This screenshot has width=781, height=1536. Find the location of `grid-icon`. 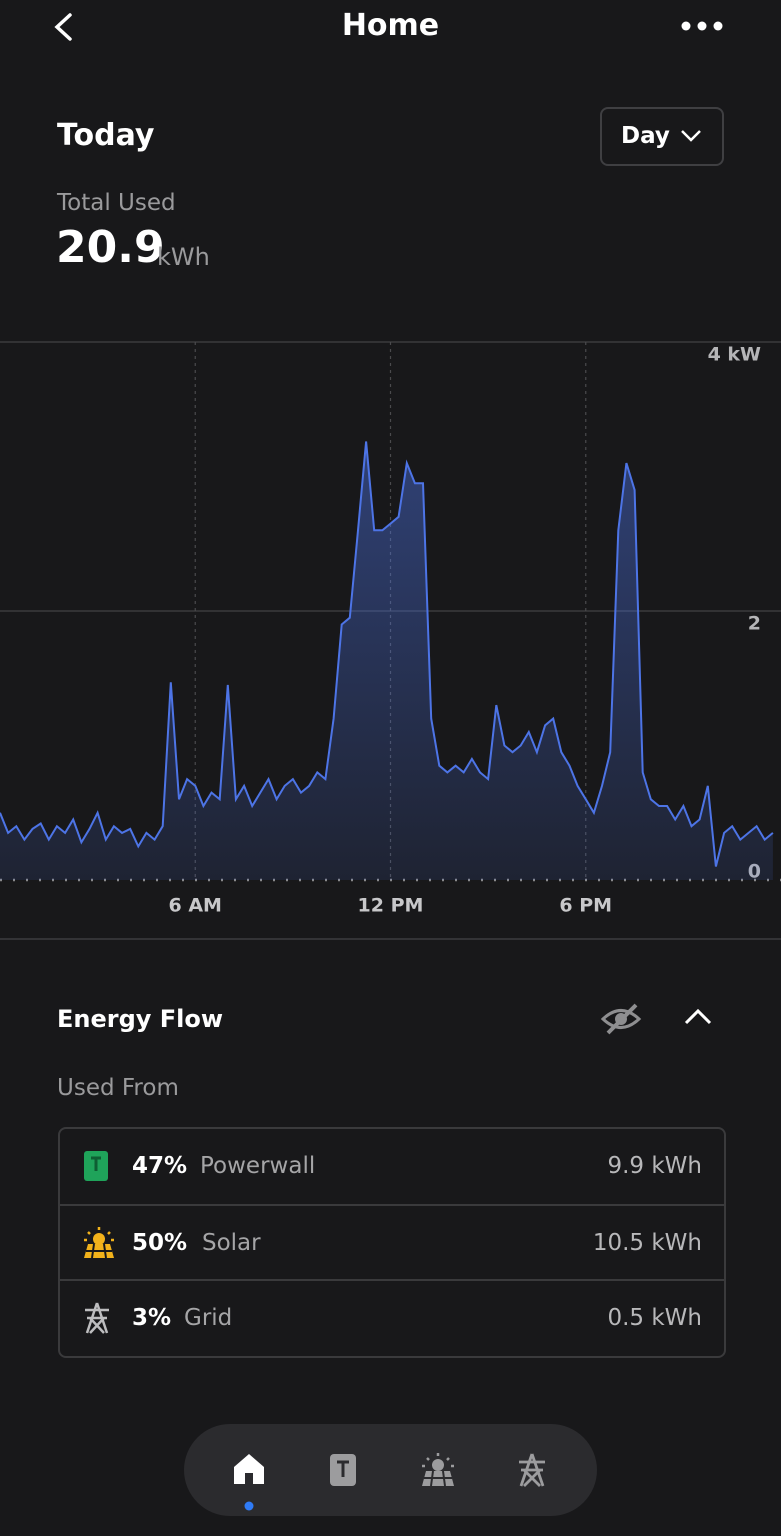

grid-icon is located at coordinates (97, 1318).